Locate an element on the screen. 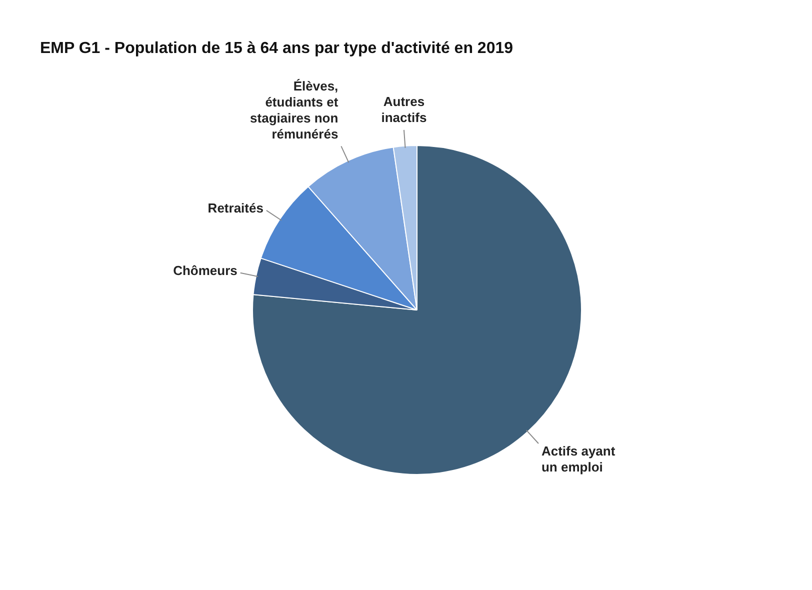 The width and height of the screenshot is (812, 590). slice-label: Autres inactifs is located at coordinates (404, 110).